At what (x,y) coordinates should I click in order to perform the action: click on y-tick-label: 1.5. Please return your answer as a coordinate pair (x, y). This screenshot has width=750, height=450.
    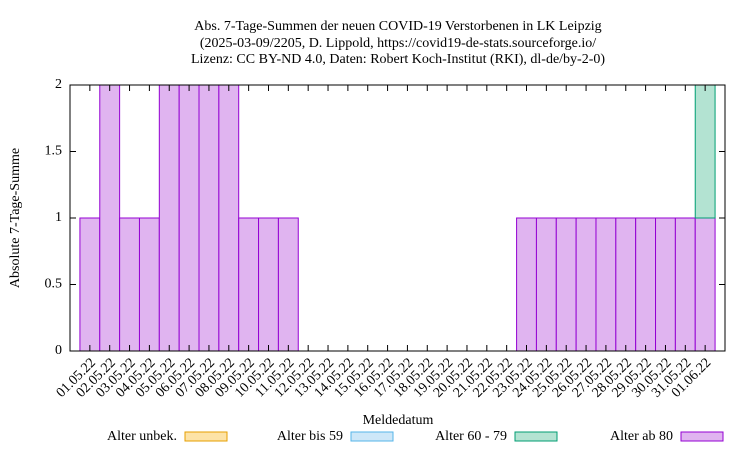
    Looking at the image, I should click on (54, 151).